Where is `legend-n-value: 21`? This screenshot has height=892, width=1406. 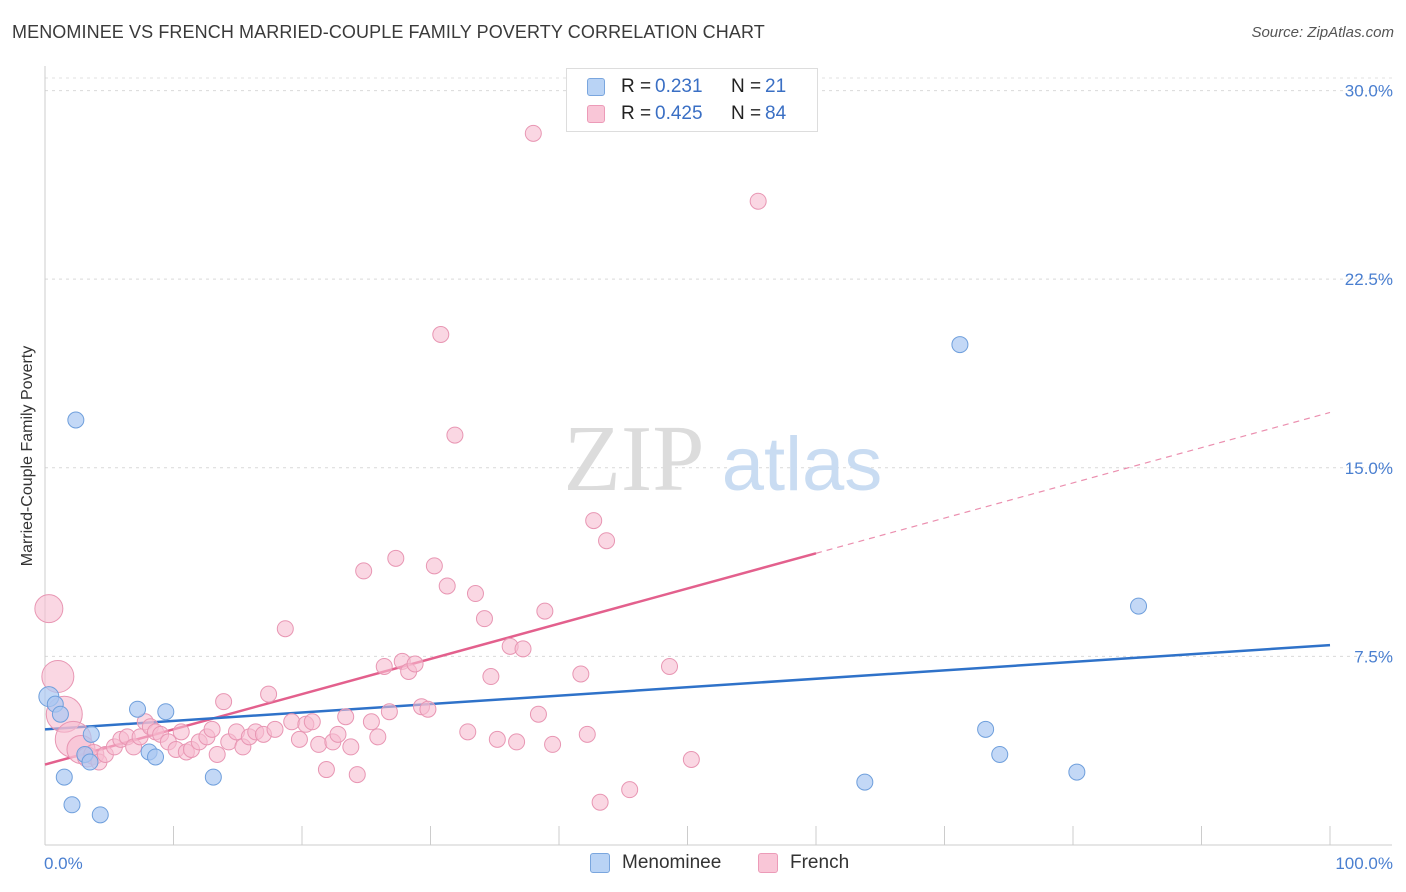 legend-n-value: 21 is located at coordinates (776, 86).